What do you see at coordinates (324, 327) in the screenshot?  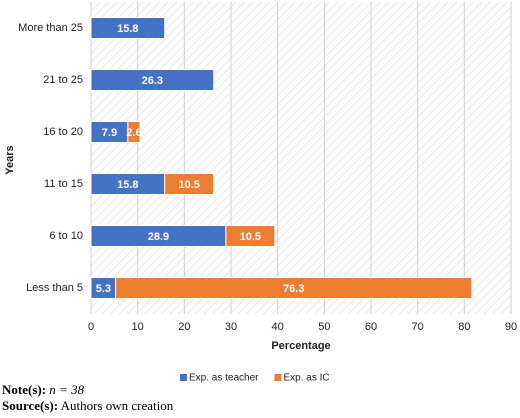 I see `x-tick-label: 50` at bounding box center [324, 327].